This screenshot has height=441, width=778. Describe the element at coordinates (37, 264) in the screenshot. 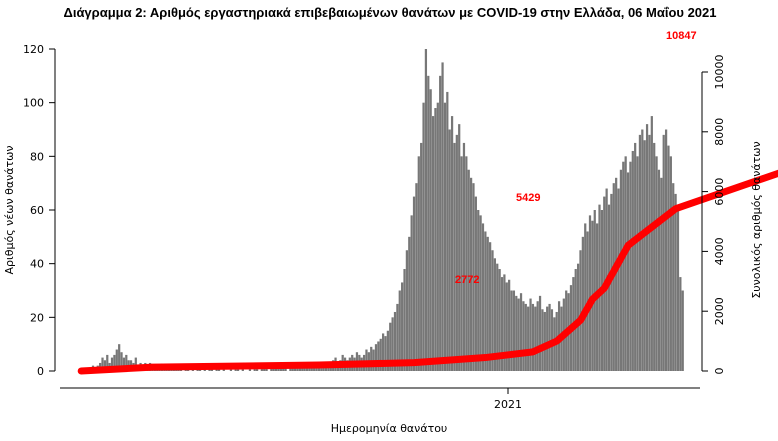

I see `left-tick-label-40: 40` at that location.